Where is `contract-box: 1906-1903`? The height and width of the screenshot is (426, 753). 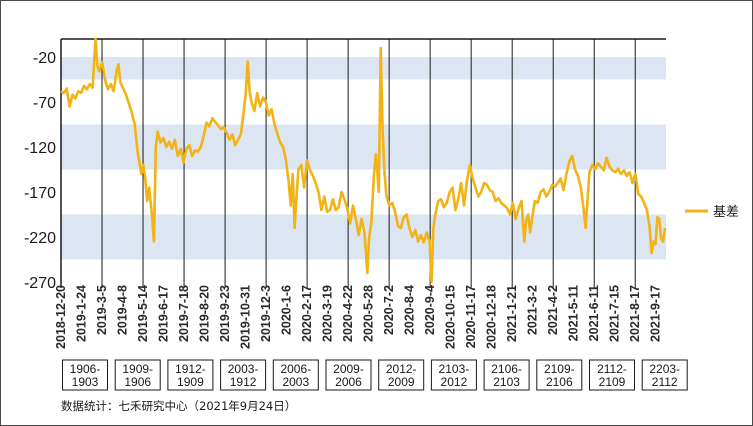
contract-box: 1906-1903 is located at coordinates (85, 375).